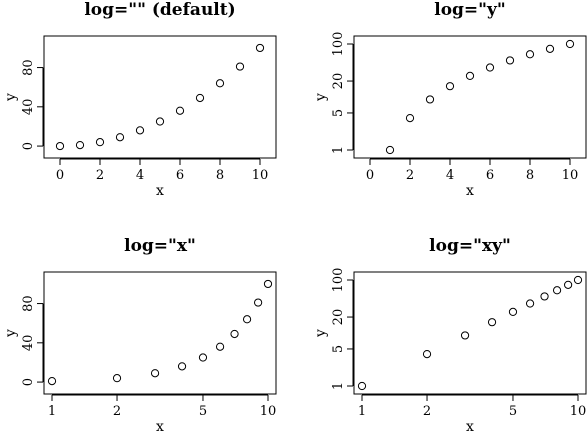 The width and height of the screenshot is (588, 441). Describe the element at coordinates (470, 246) in the screenshot. I see `chart-title: log="xy"` at that location.